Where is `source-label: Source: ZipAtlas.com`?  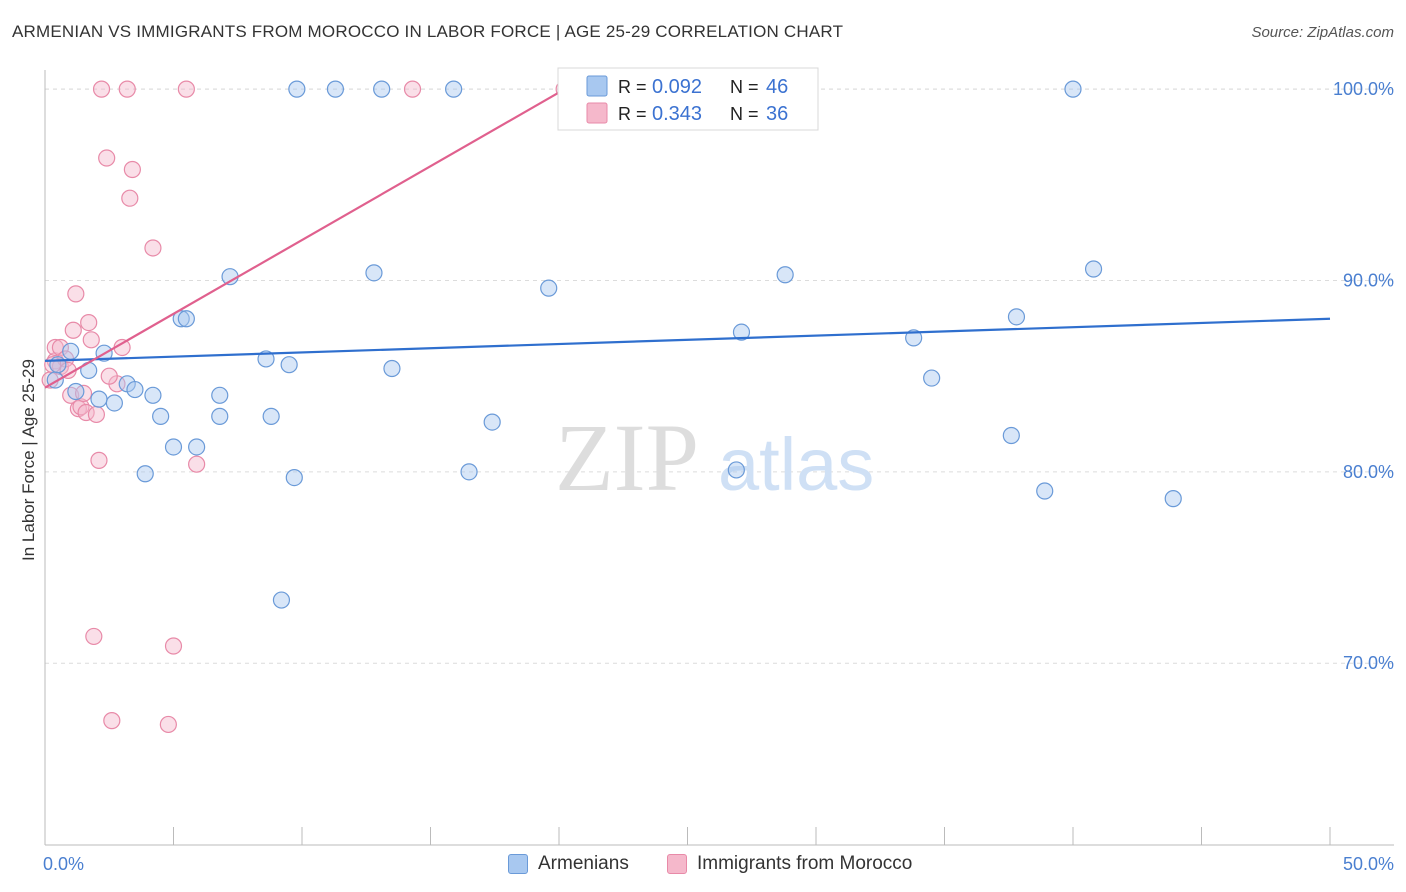
source-label: Source: ZipAtlas.com is located at coordinates (1322, 32).